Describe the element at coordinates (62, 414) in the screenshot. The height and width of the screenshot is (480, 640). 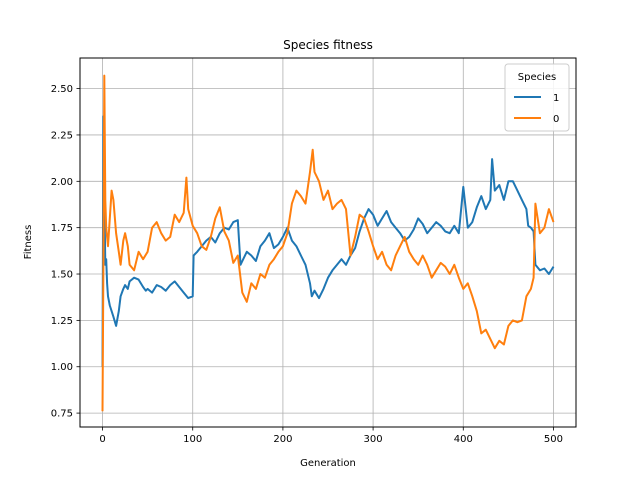
I see `y-tick-label: 0.75` at that location.